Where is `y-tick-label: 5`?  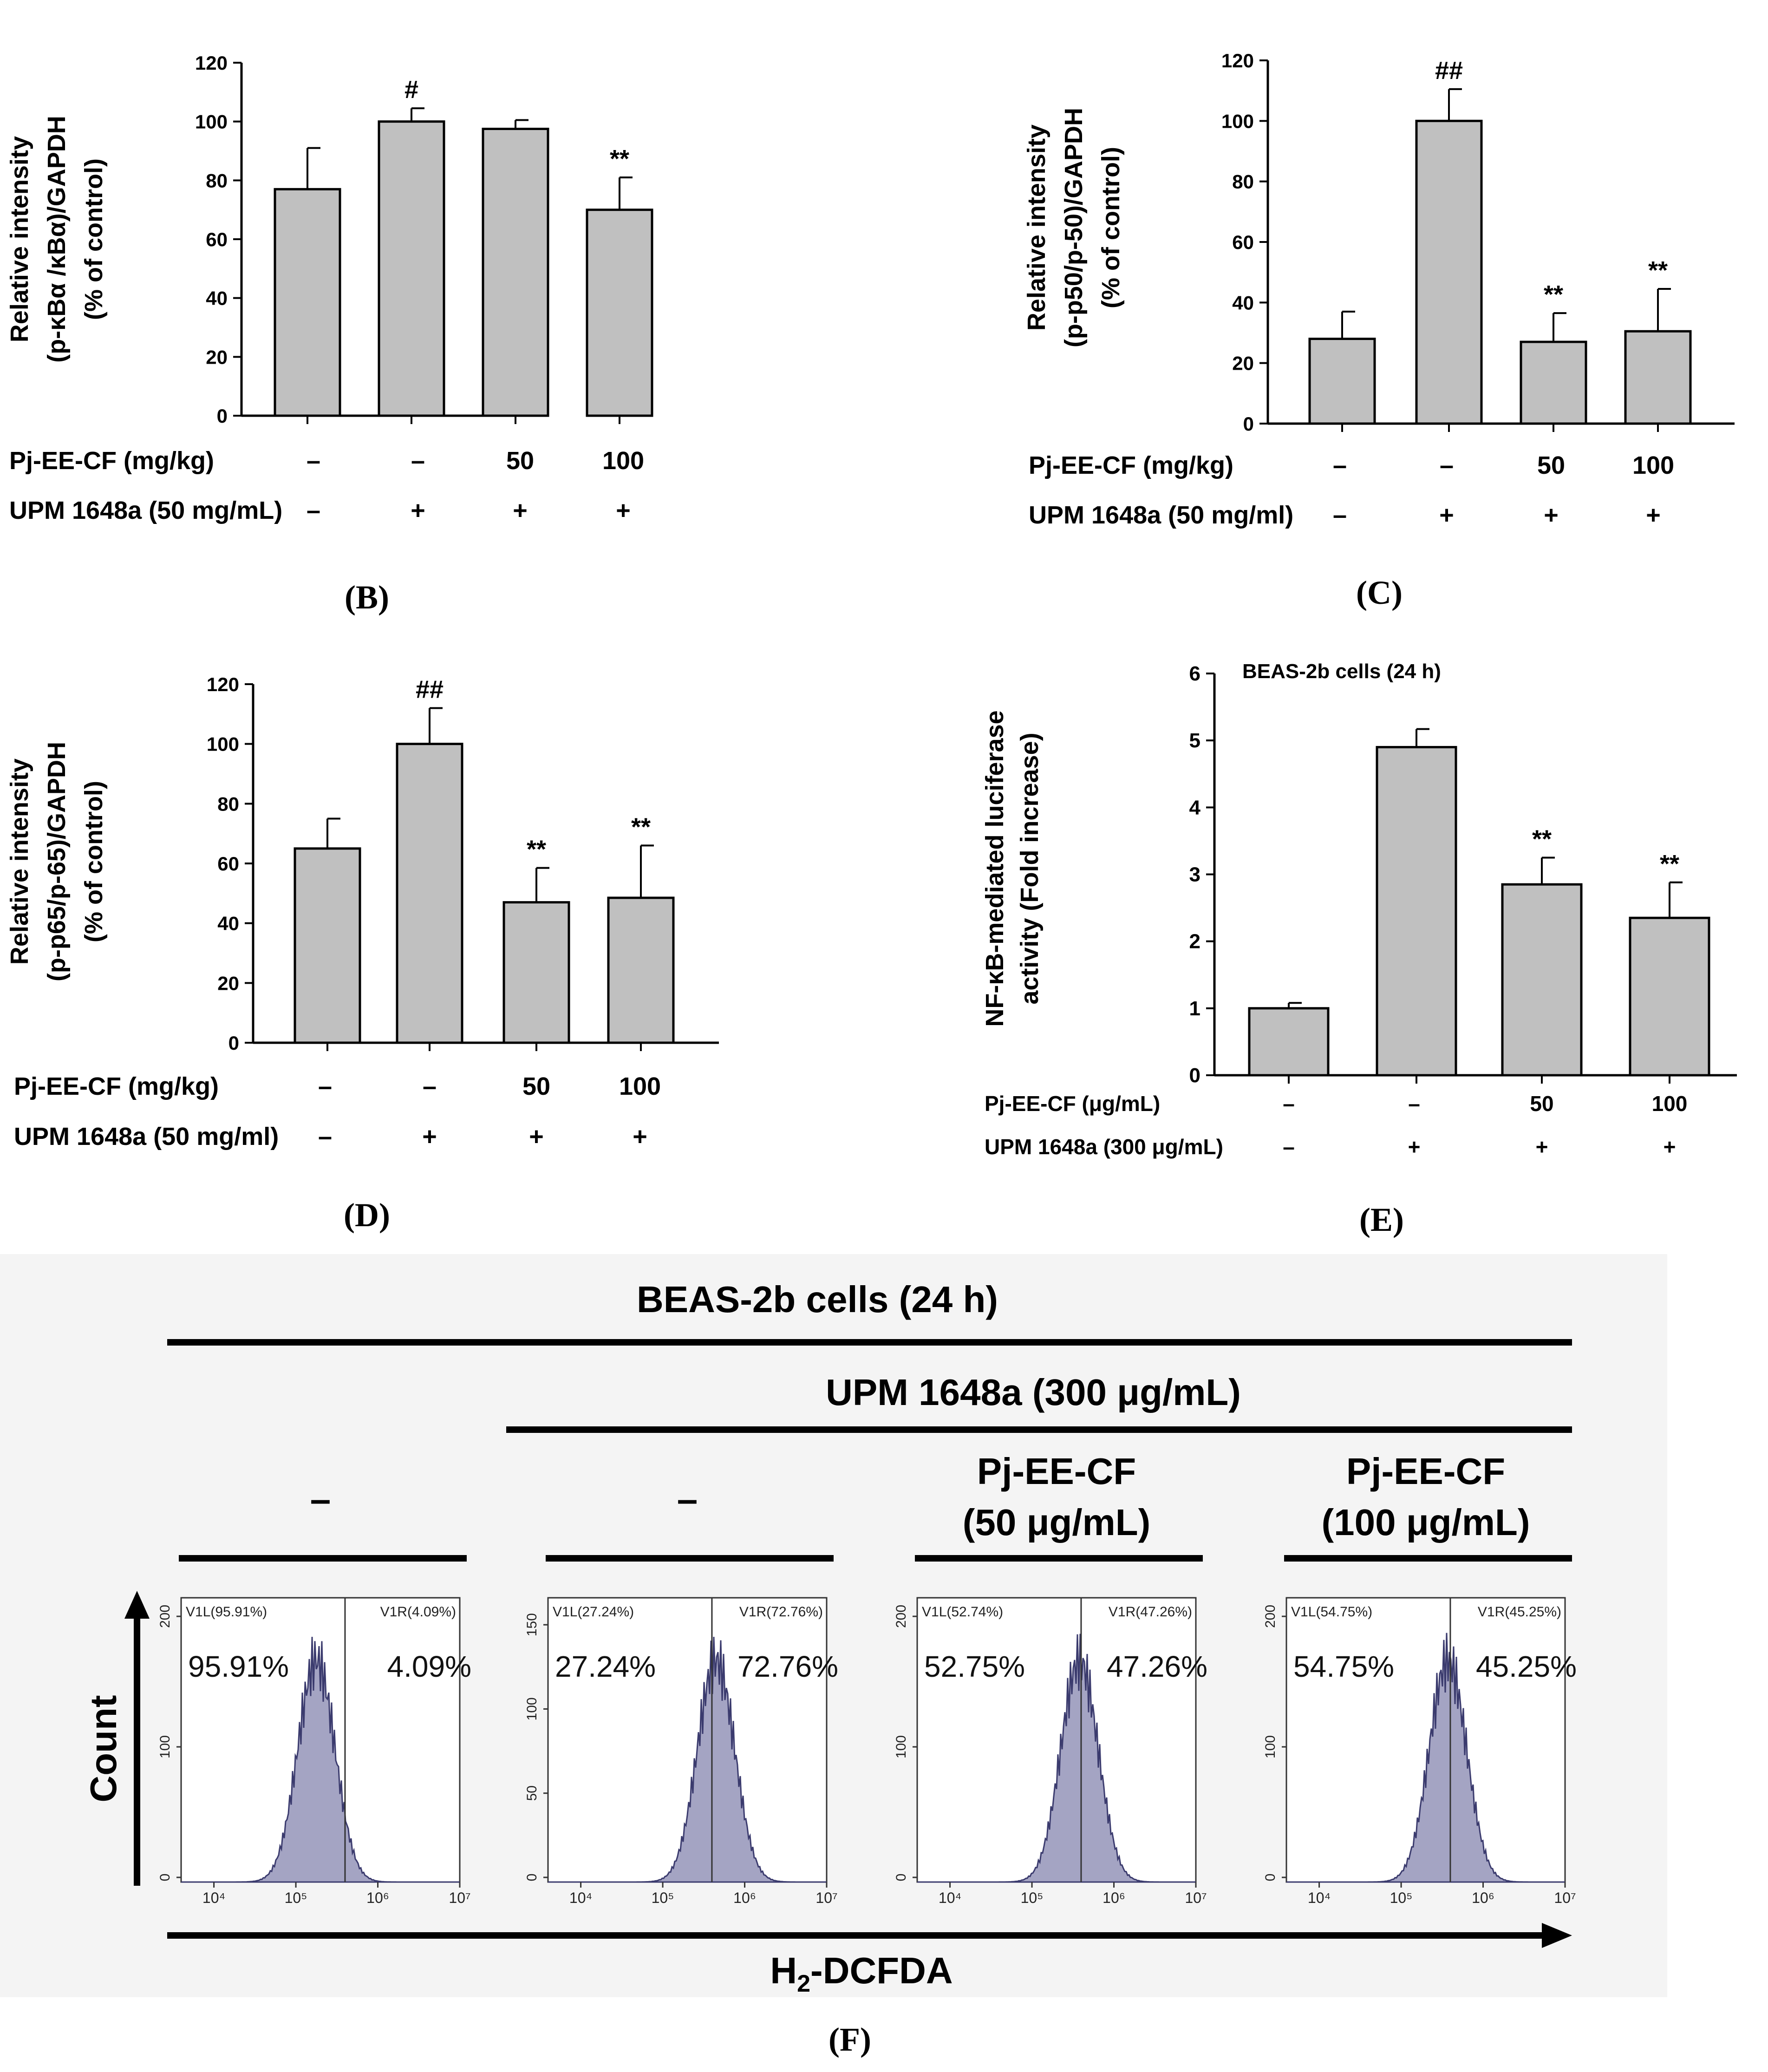
y-tick-label: 5 is located at coordinates (1194, 740).